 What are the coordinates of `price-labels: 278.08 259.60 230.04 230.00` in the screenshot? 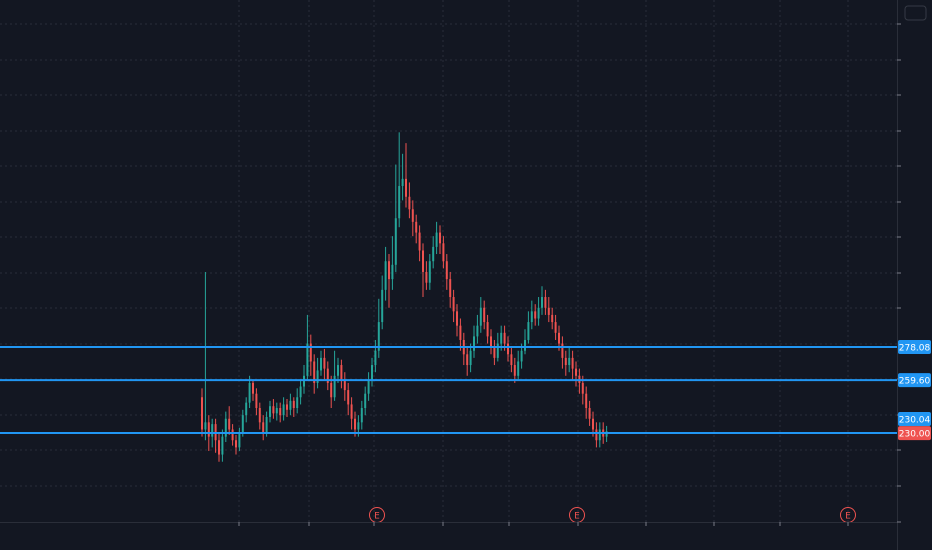 It's located at (914, 390).